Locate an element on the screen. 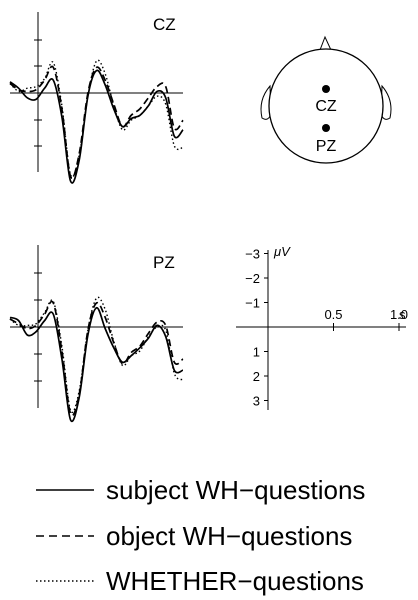 This screenshot has height=600, width=418. electrode-label-cz: CZ is located at coordinates (326, 106).